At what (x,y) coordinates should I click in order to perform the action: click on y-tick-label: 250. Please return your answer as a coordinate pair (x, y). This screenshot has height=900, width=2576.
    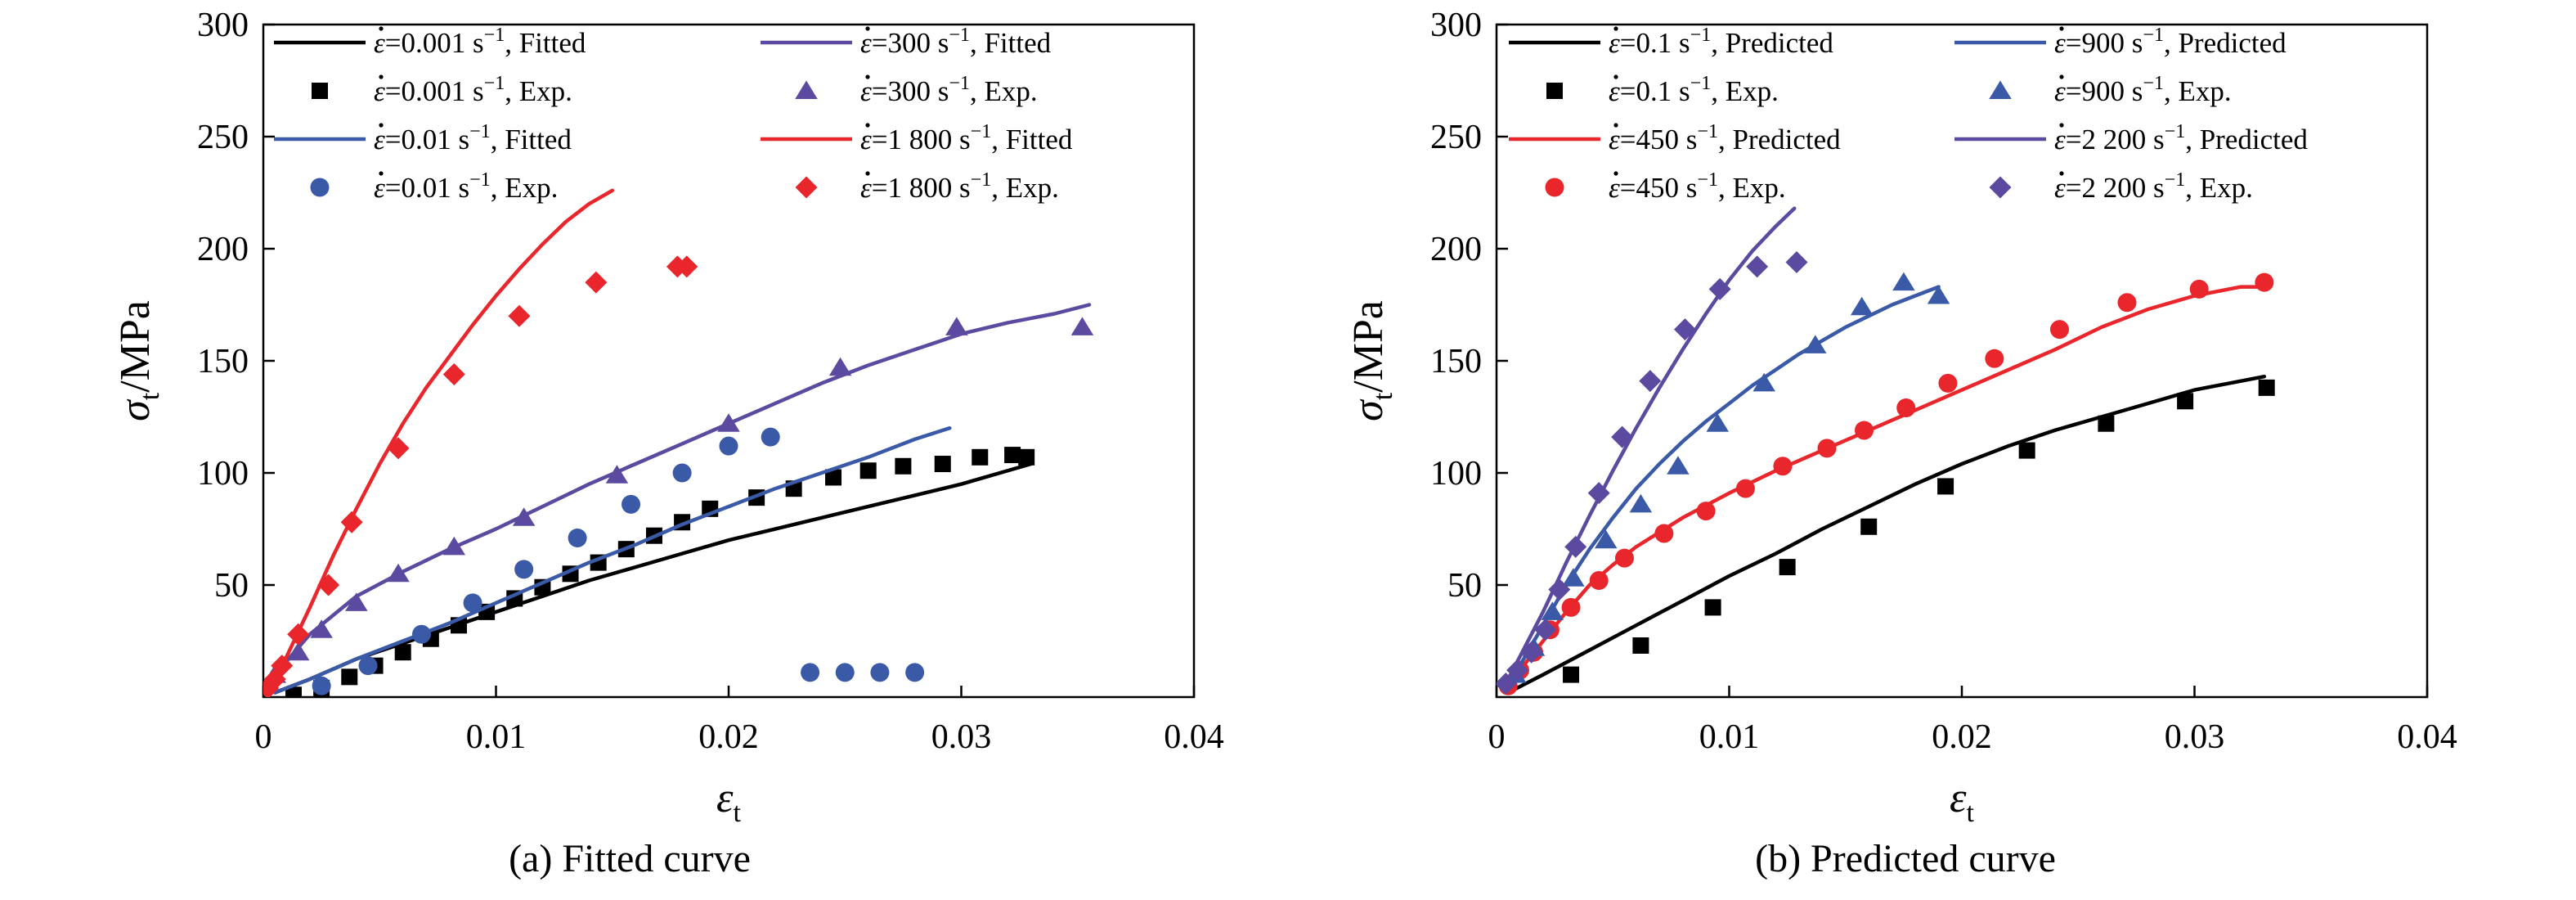
    Looking at the image, I should click on (1456, 138).